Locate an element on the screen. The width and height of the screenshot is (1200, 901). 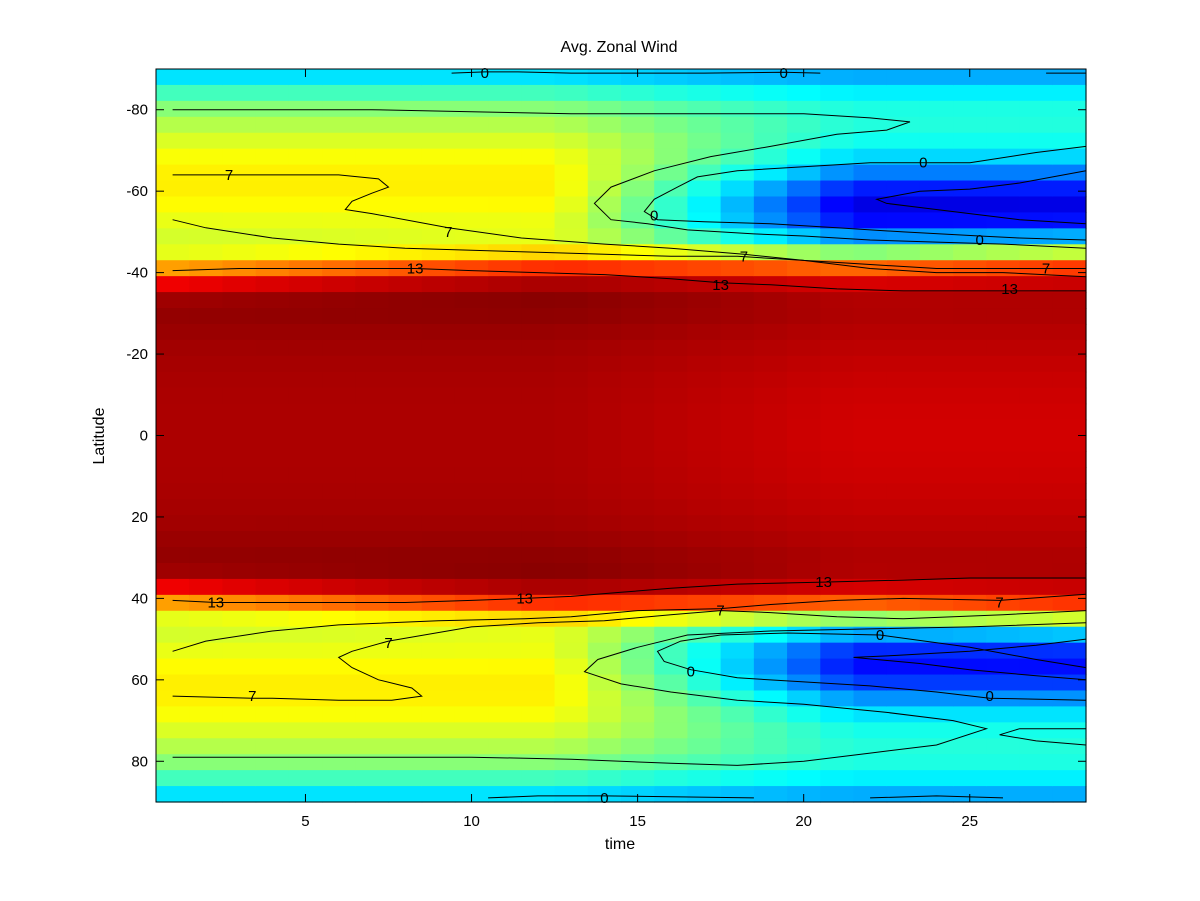
contour-label: 0 is located at coordinates (923, 163).